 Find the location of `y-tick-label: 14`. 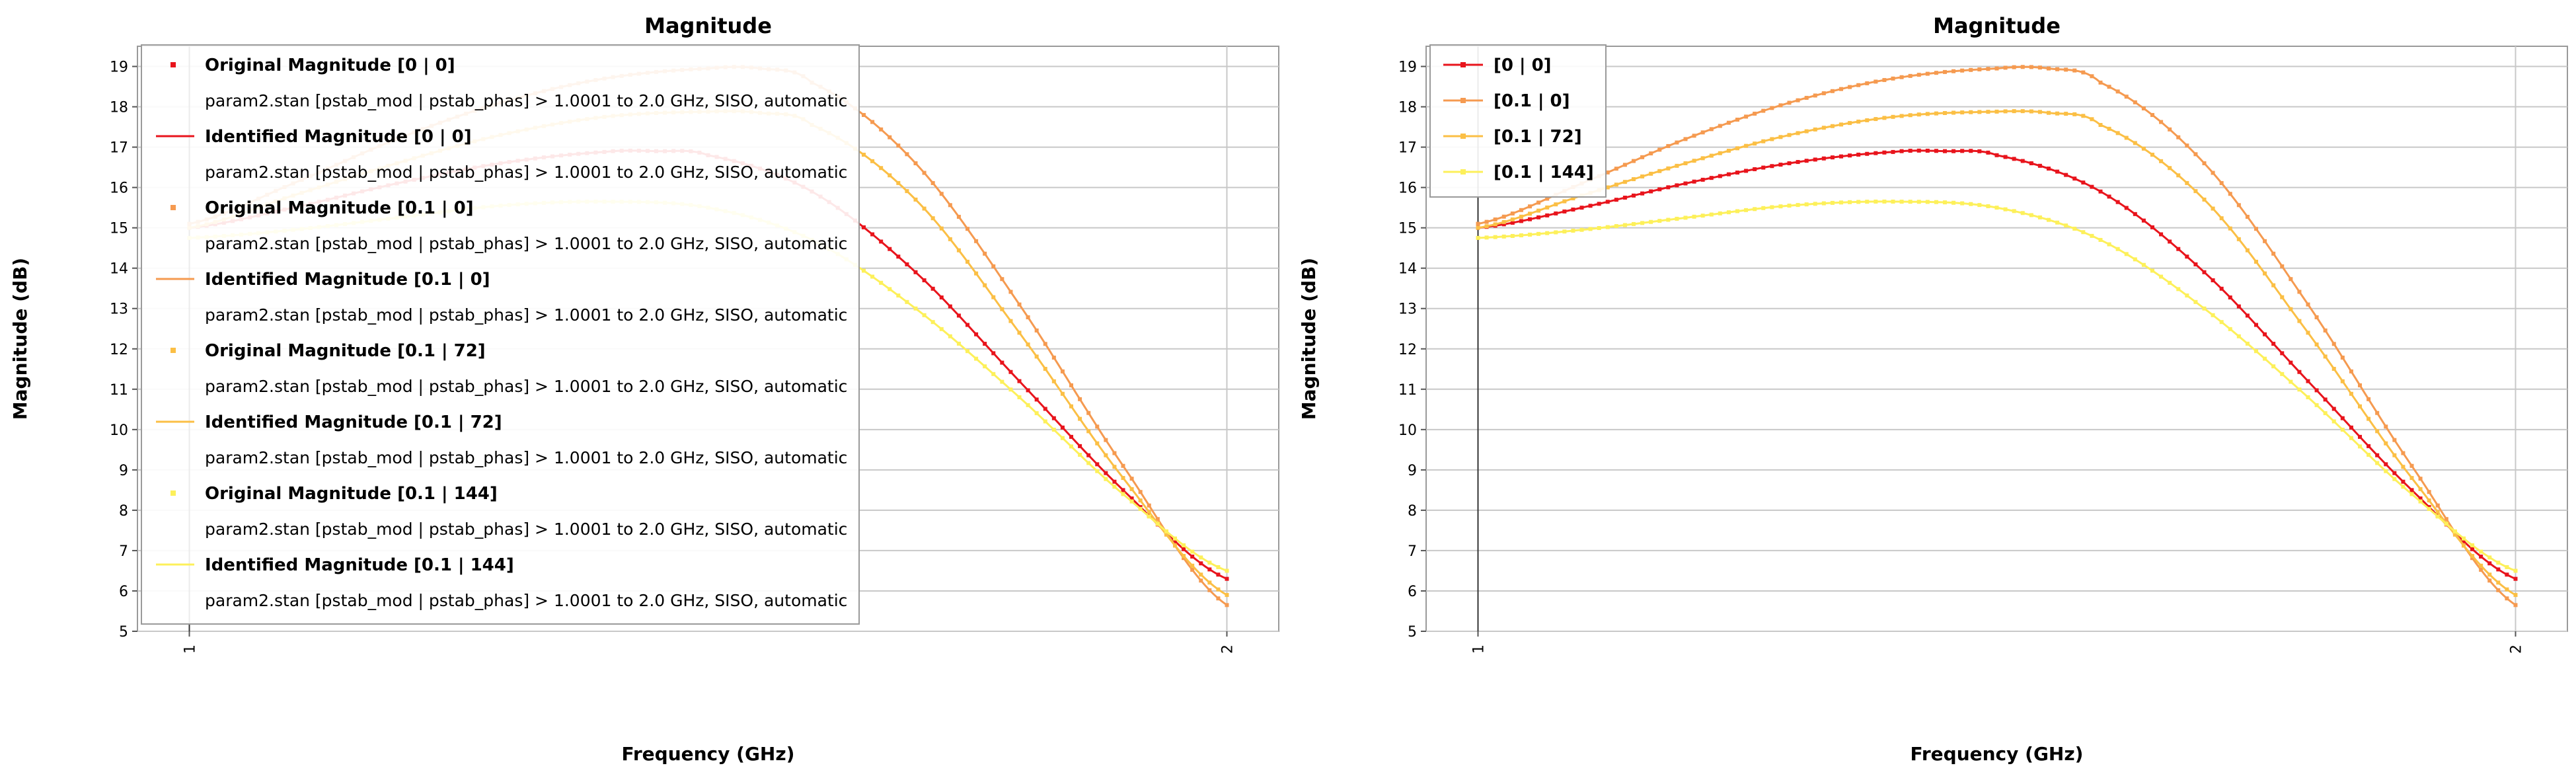

y-tick-label: 14 is located at coordinates (119, 269).